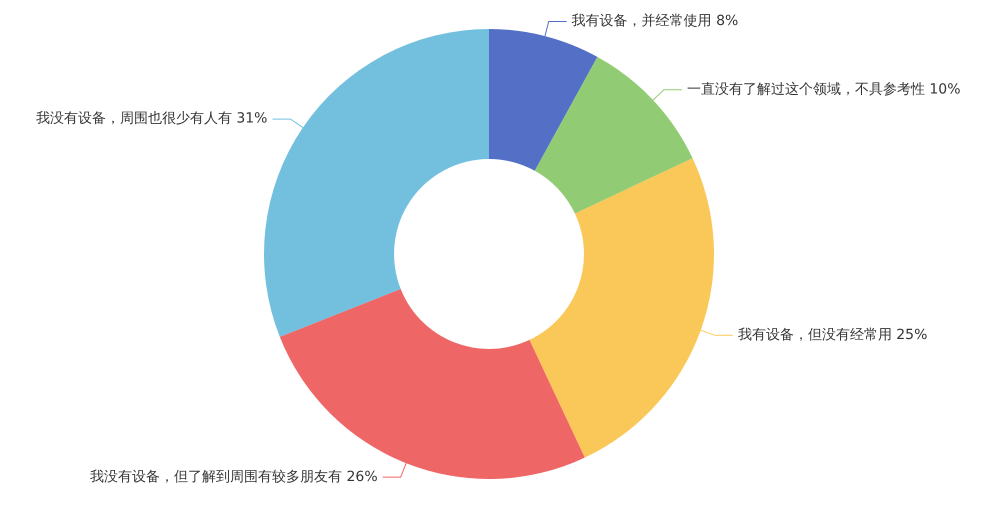 This screenshot has width=1000, height=508. Describe the element at coordinates (234, 476) in the screenshot. I see `slice-label: 我没有设备，但了解到周围有较多朋友有 26%` at that location.